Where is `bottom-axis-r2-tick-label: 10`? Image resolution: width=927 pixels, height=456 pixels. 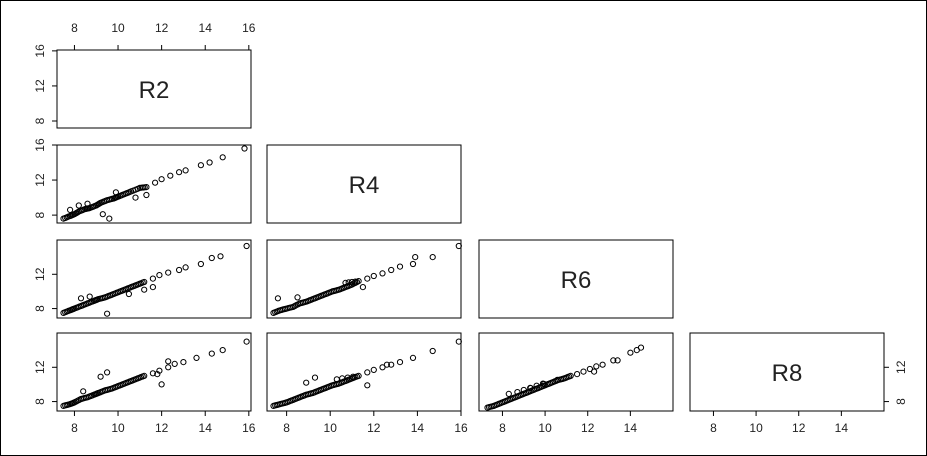 bottom-axis-r2-tick-label: 10 is located at coordinates (118, 428).